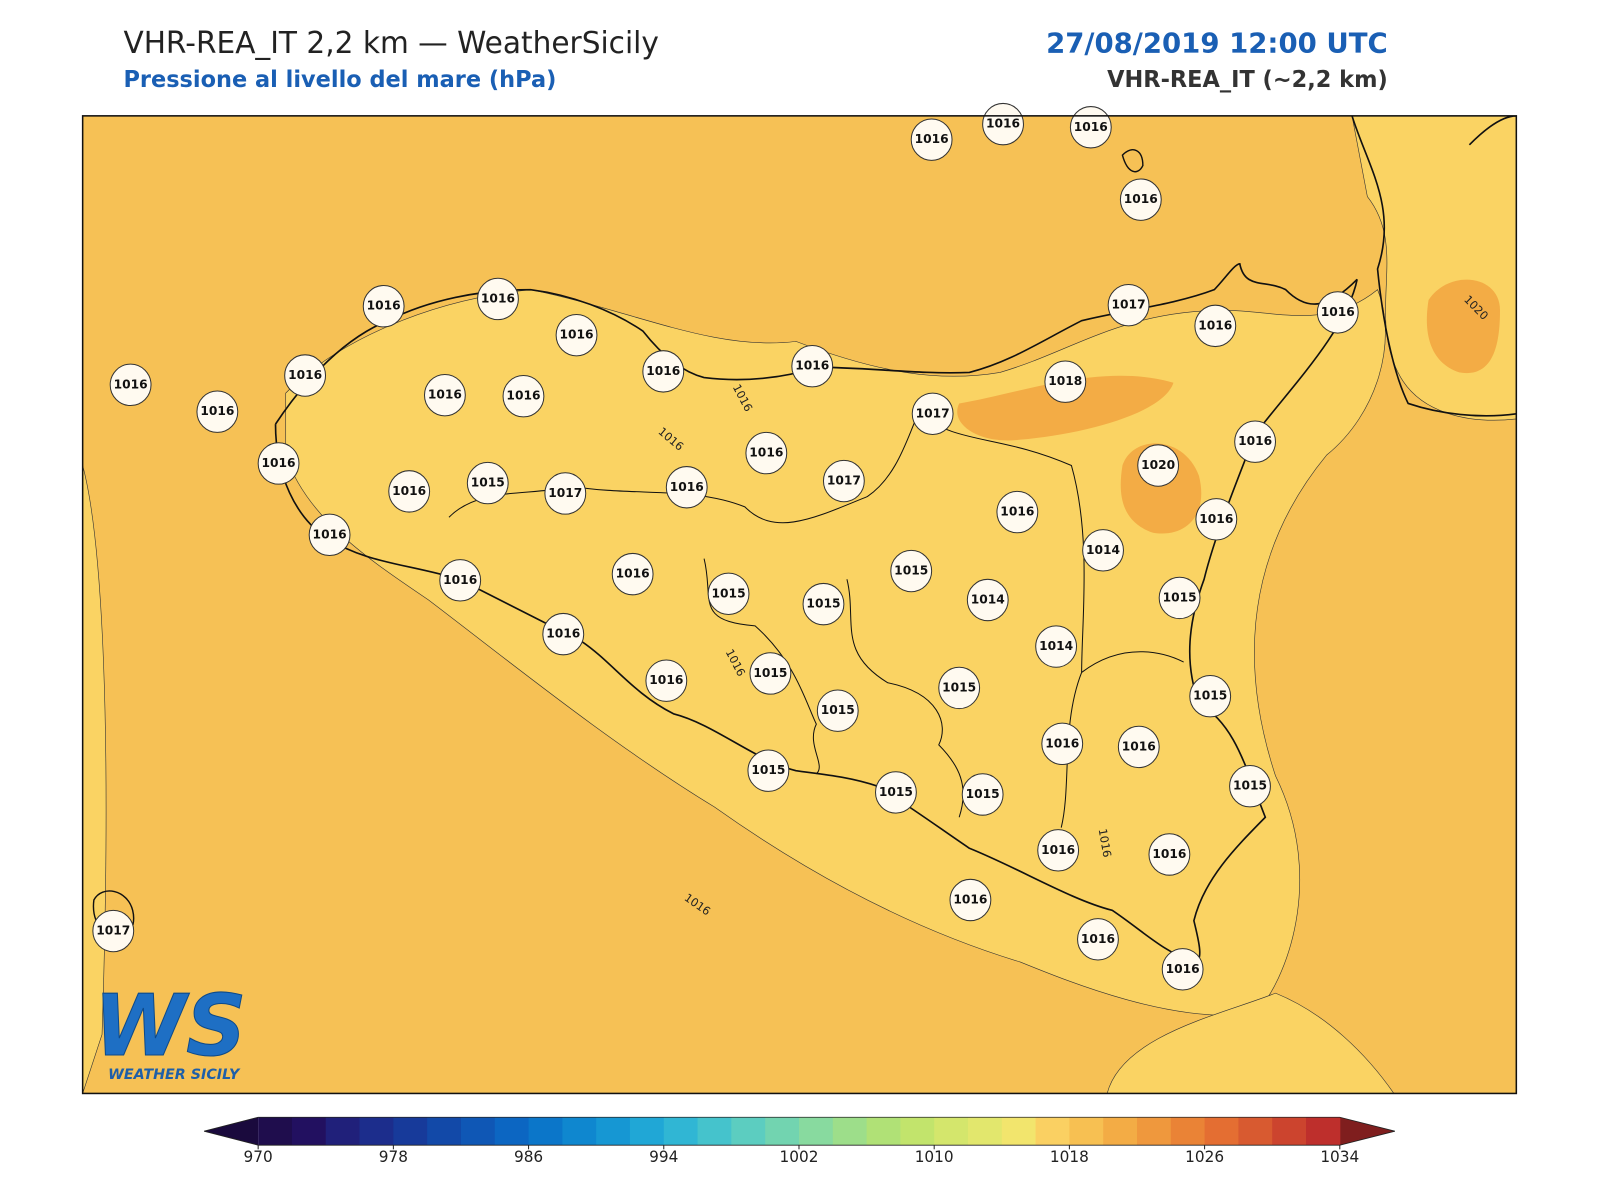  Describe the element at coordinates (393, 1157) in the screenshot. I see `colorbar-tick-label: 978` at that location.